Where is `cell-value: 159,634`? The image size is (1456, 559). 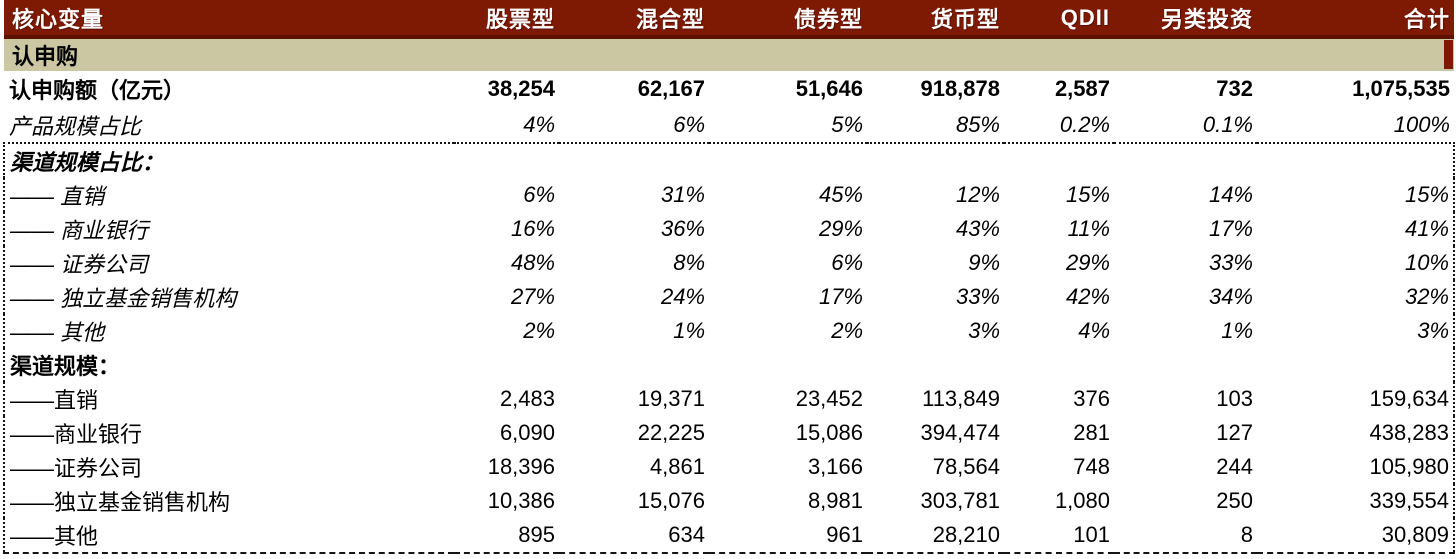 cell-value: 159,634 is located at coordinates (1409, 398).